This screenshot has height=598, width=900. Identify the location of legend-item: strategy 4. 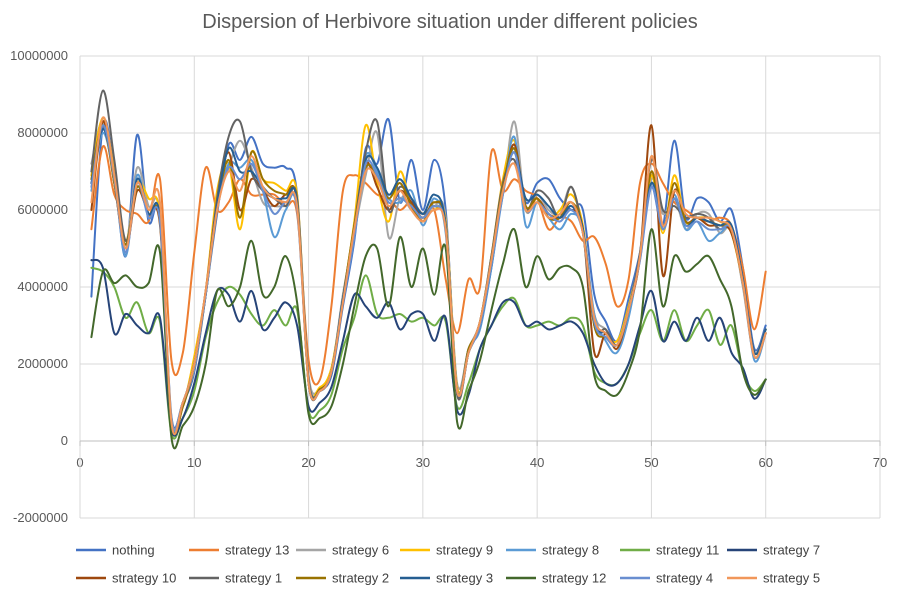
(666, 578).